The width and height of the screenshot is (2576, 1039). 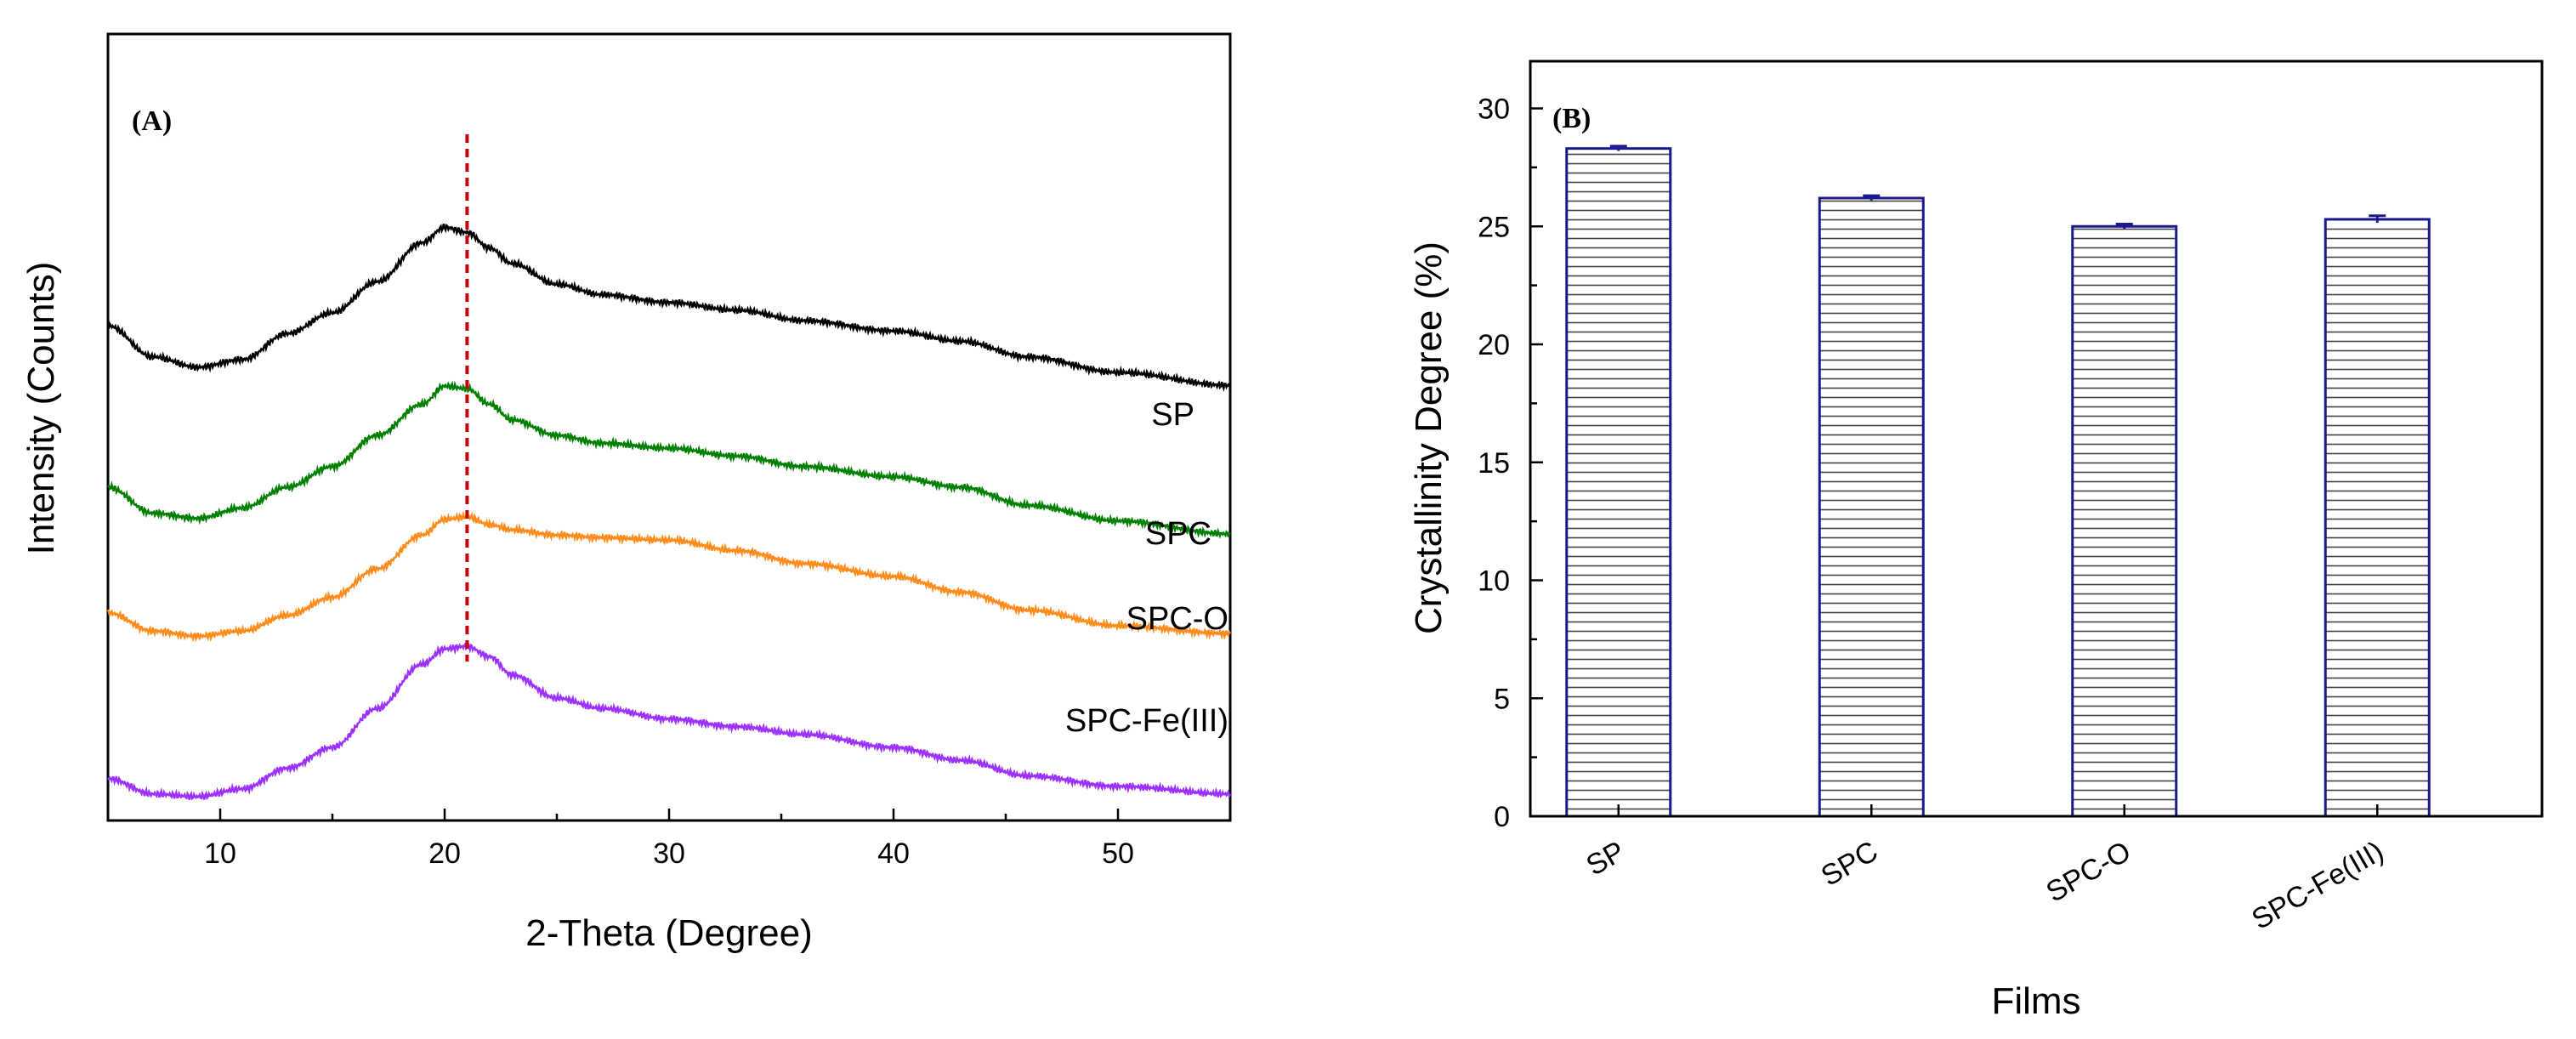 I want to click on xrd-x-ticks: 10 20 30 40 50, so click(x=669, y=839).